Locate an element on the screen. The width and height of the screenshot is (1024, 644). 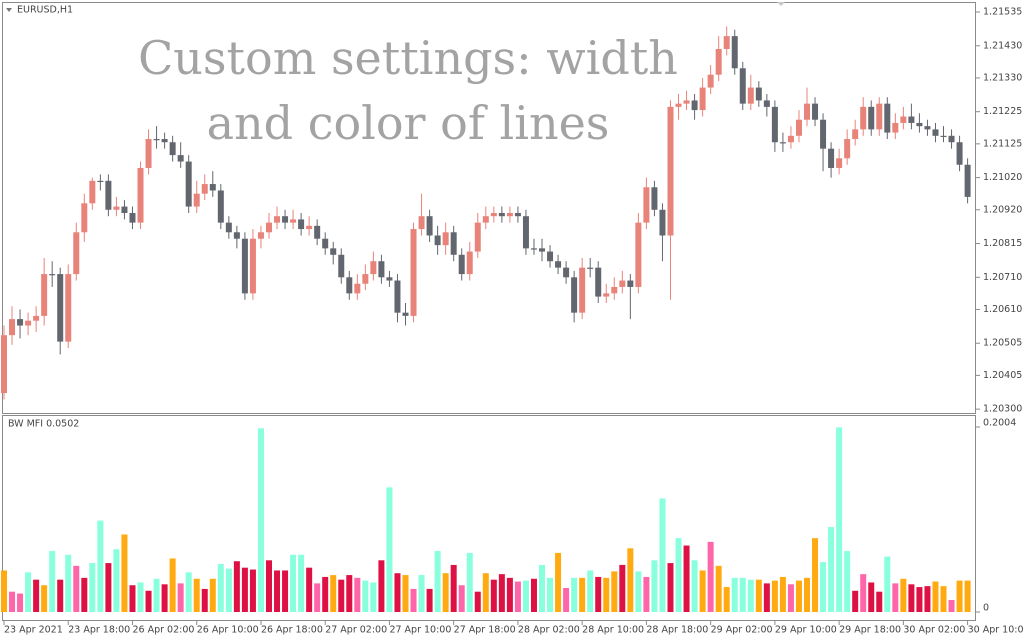
y-tick-label: 1.20815 is located at coordinates (1002, 243).